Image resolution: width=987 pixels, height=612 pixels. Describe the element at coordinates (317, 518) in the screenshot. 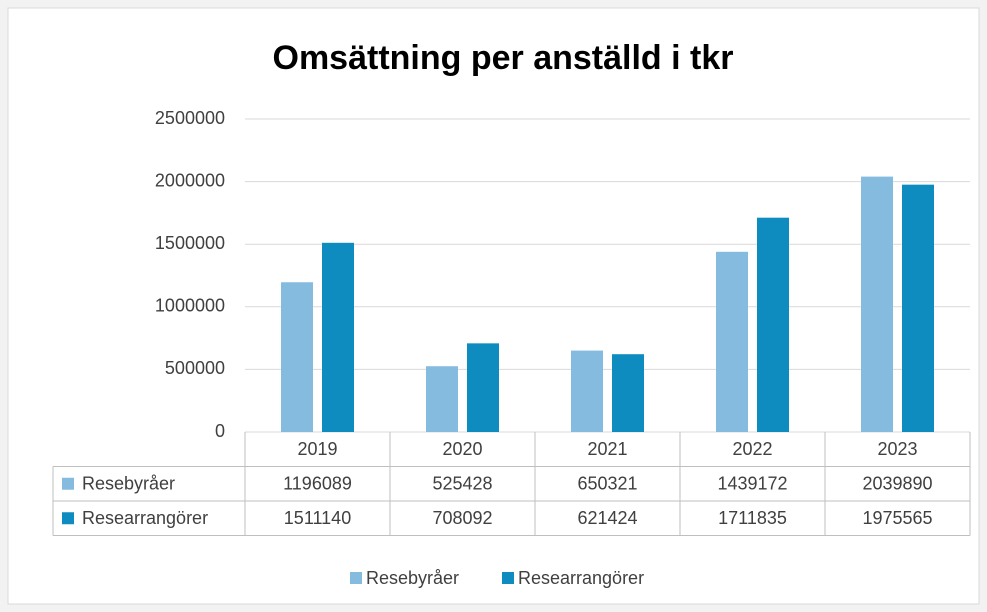

I see `table-cell: 1511140` at that location.